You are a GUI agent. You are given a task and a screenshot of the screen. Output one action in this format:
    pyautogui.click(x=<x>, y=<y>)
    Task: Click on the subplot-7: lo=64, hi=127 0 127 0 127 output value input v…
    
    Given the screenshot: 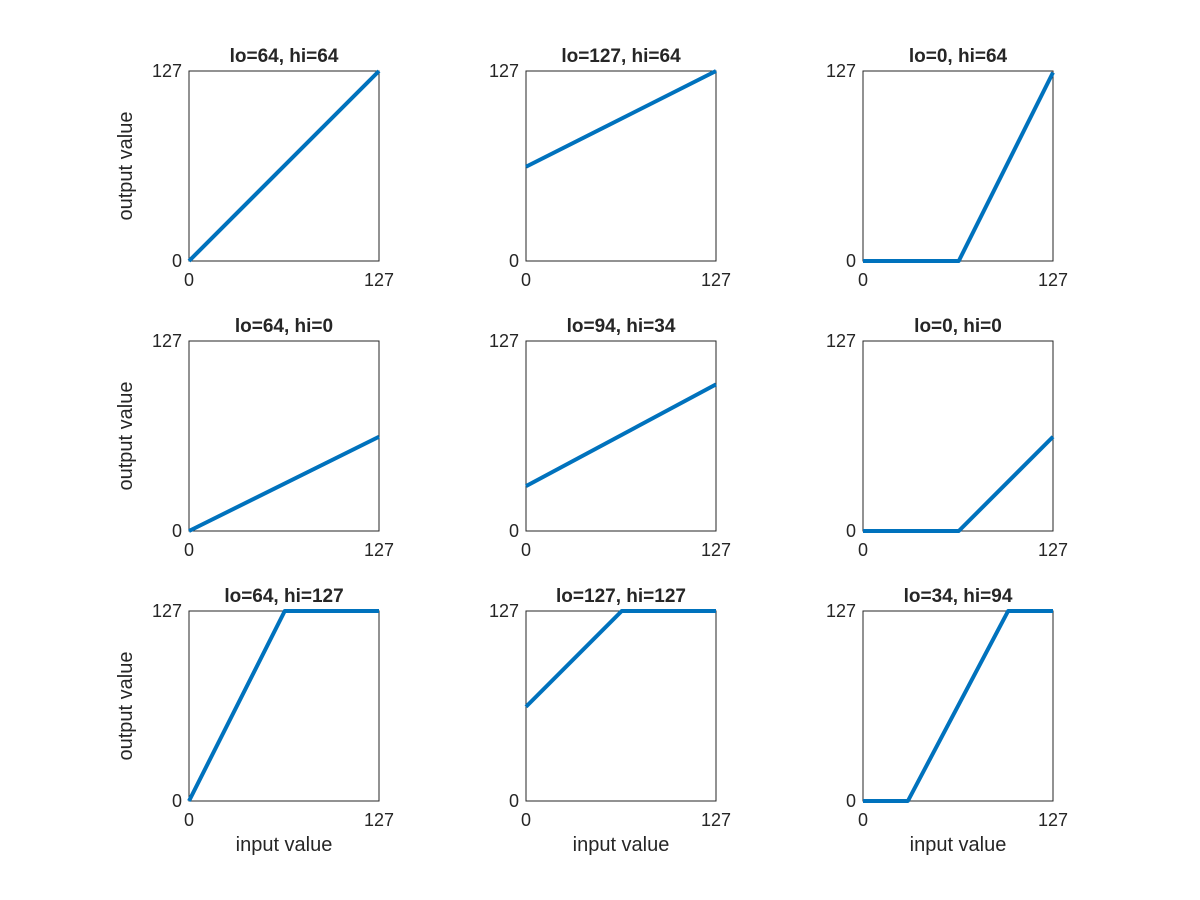 What is the action you would take?
    pyautogui.click(x=254, y=721)
    